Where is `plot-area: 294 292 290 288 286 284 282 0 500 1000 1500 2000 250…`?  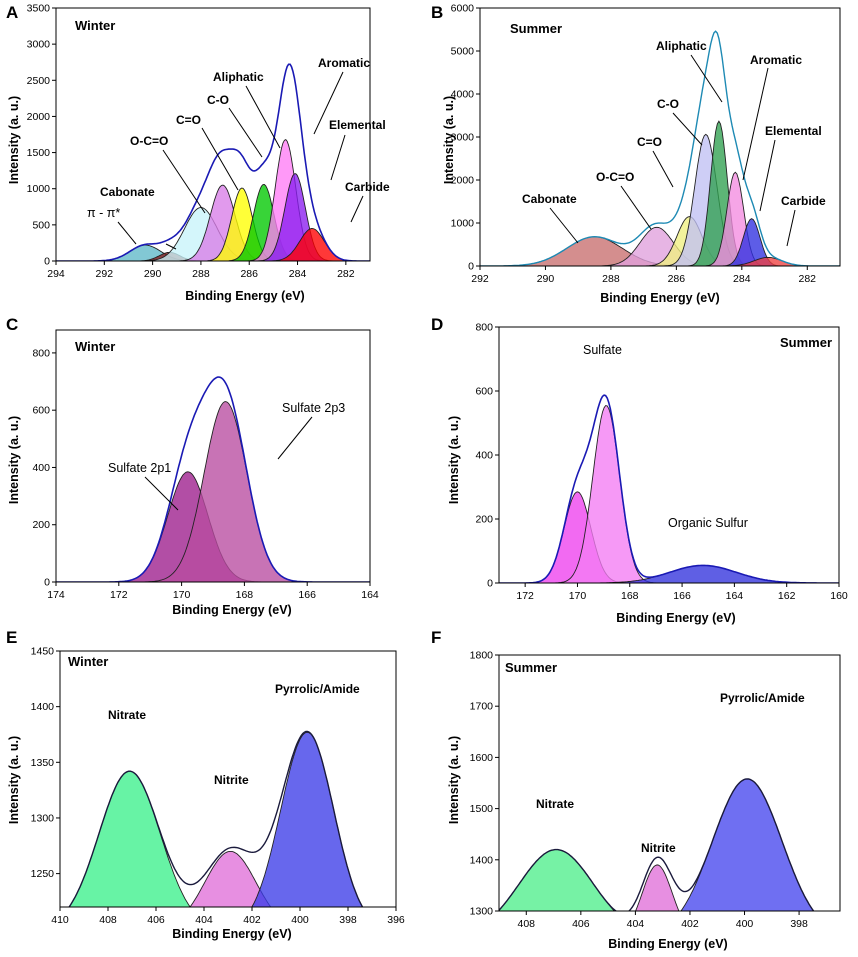 plot-area: 294 292 290 288 286 284 282 0 500 1000 1500 2000 250… is located at coordinates (199, 141).